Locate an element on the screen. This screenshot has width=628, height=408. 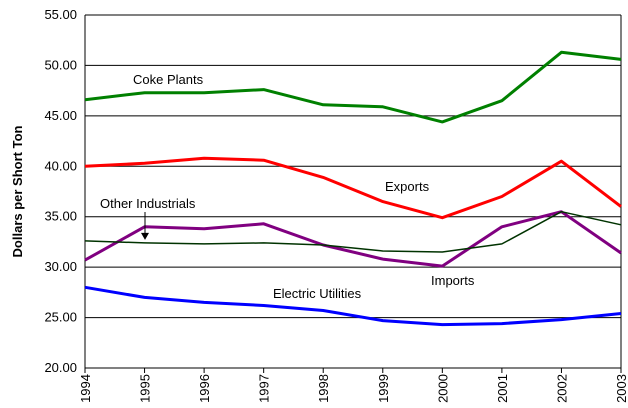
y-axis-title: Dollars per Short Ton is located at coordinates (17, 191).